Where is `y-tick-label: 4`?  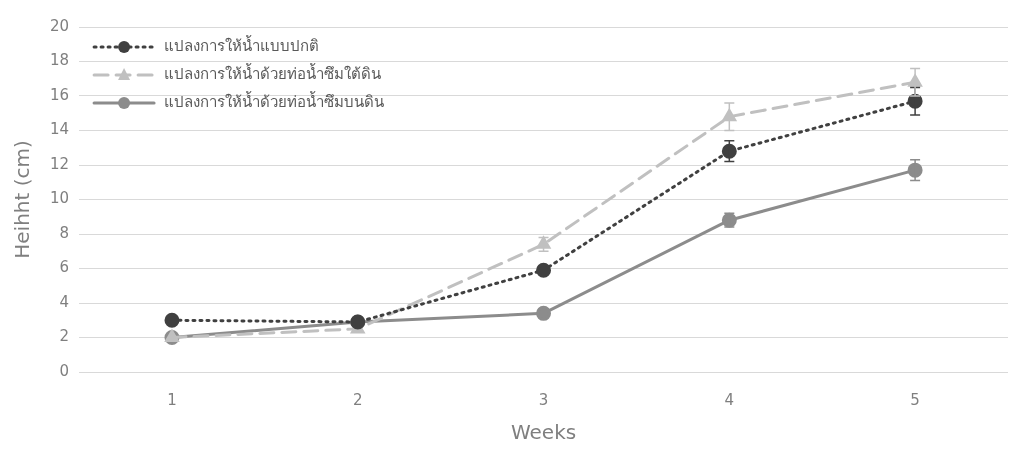
y-tick-label: 4 is located at coordinates (64, 301).